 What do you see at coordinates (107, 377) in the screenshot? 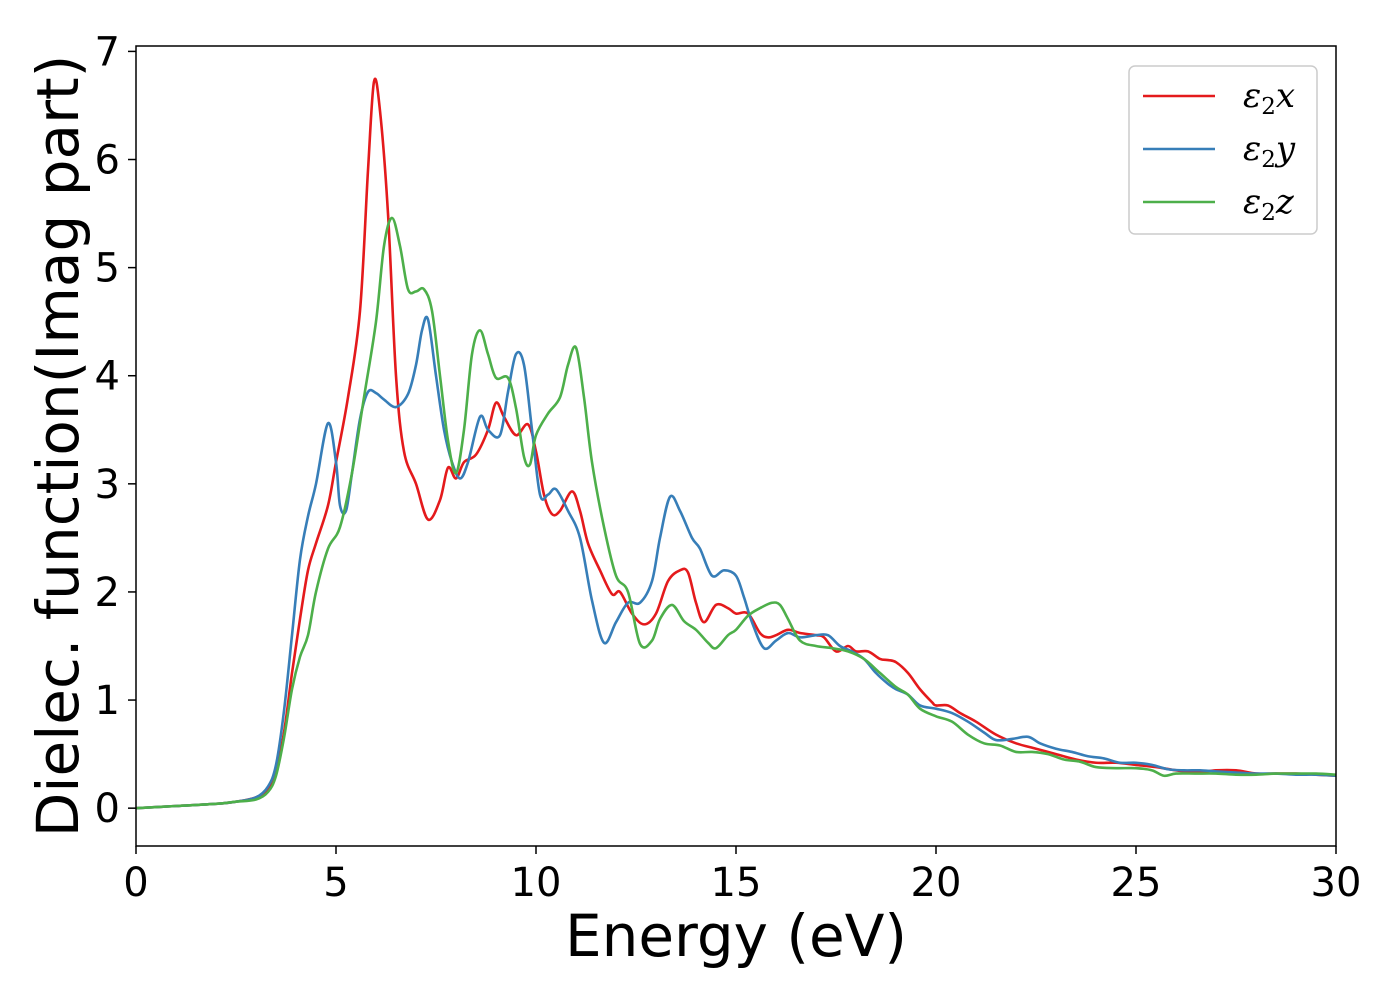
I see `y-tick-label: 4` at bounding box center [107, 377].